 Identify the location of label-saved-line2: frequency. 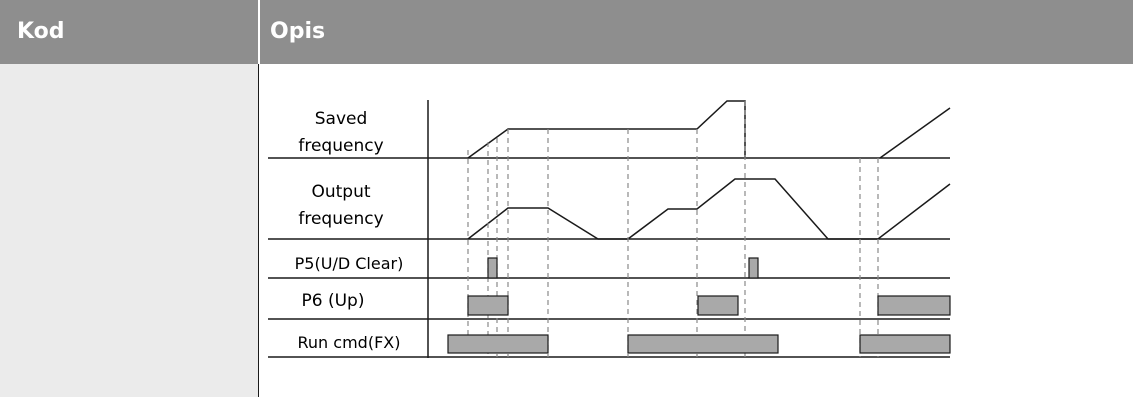
(340, 146).